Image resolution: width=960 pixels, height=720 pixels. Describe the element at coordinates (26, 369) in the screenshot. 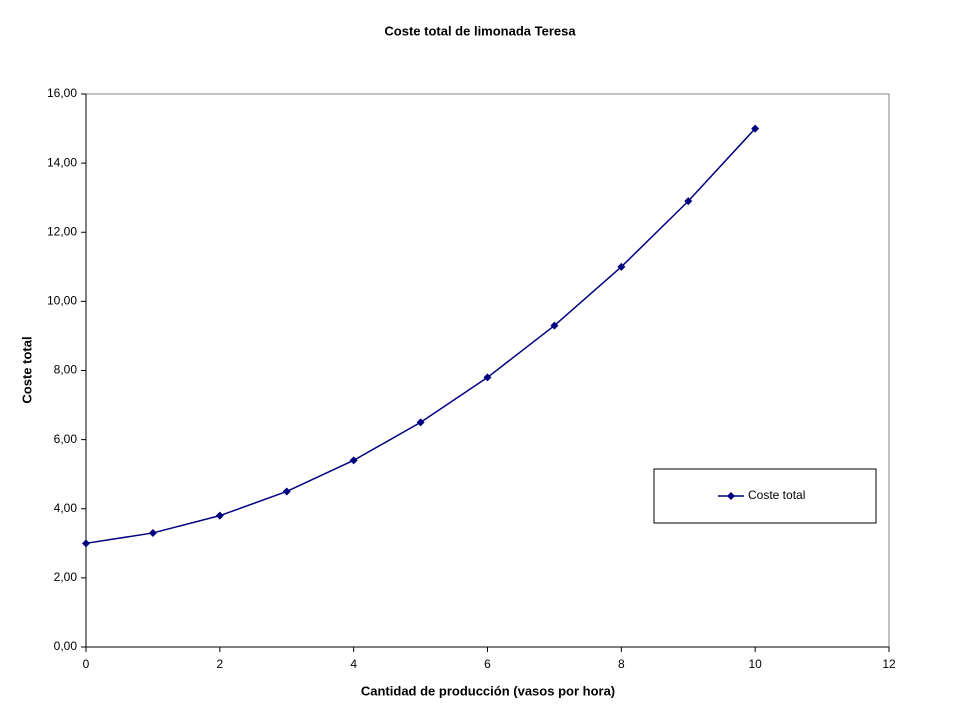

I see `y-axis-label: Coste total` at that location.